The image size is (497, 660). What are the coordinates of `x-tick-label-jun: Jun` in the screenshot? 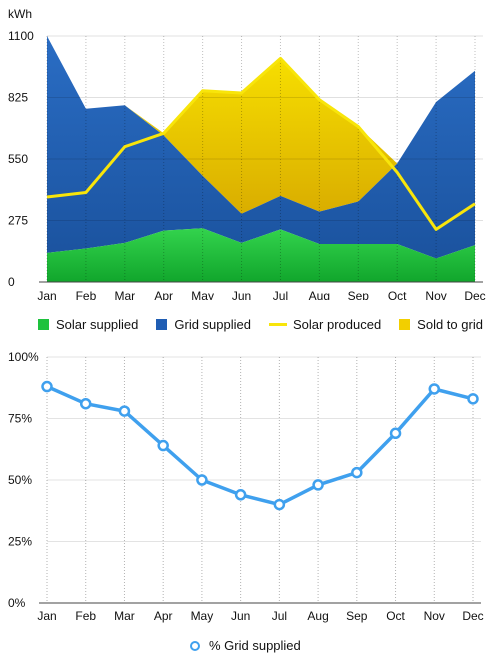 It's located at (241, 294).